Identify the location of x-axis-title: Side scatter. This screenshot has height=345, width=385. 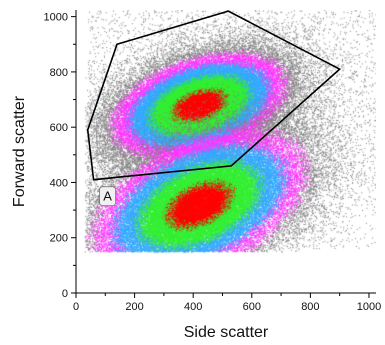
(226, 332).